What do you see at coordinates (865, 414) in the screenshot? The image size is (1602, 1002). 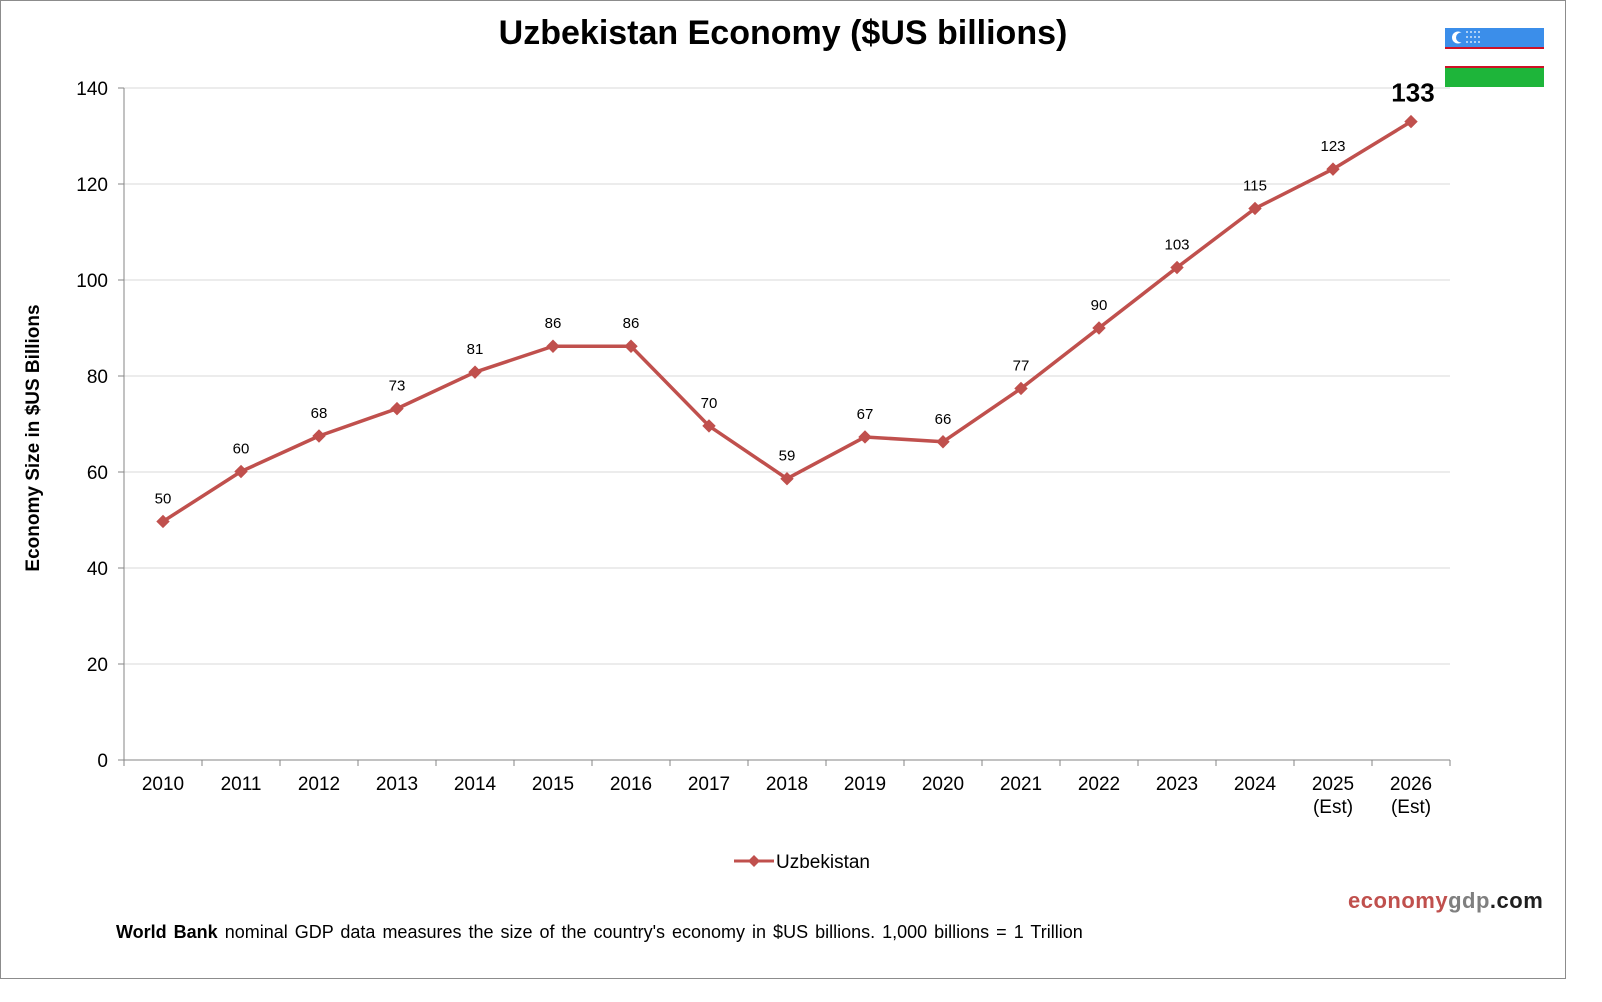 I see `data-label: 67` at bounding box center [865, 414].